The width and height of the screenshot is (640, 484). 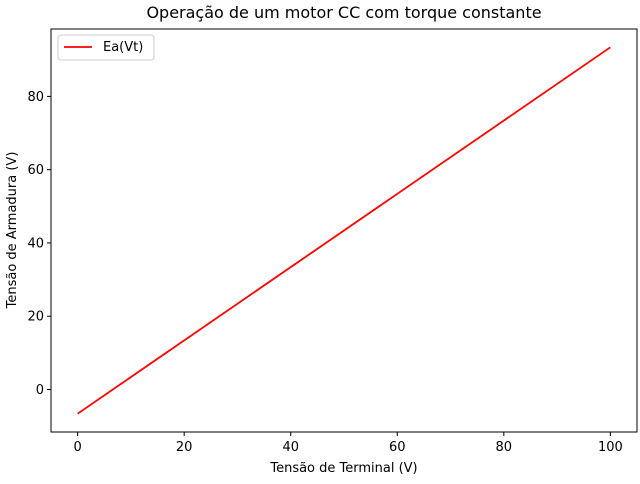 I want to click on y-tick-label: 0, so click(x=40, y=390).